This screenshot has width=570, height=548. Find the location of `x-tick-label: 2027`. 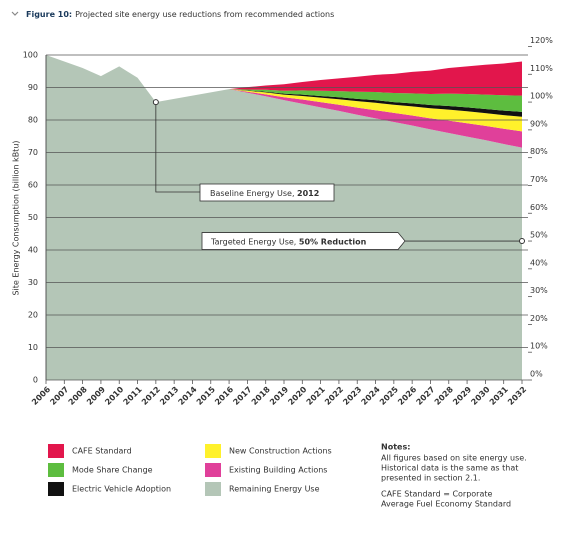

x-tick-label: 2027 is located at coordinates (426, 396).